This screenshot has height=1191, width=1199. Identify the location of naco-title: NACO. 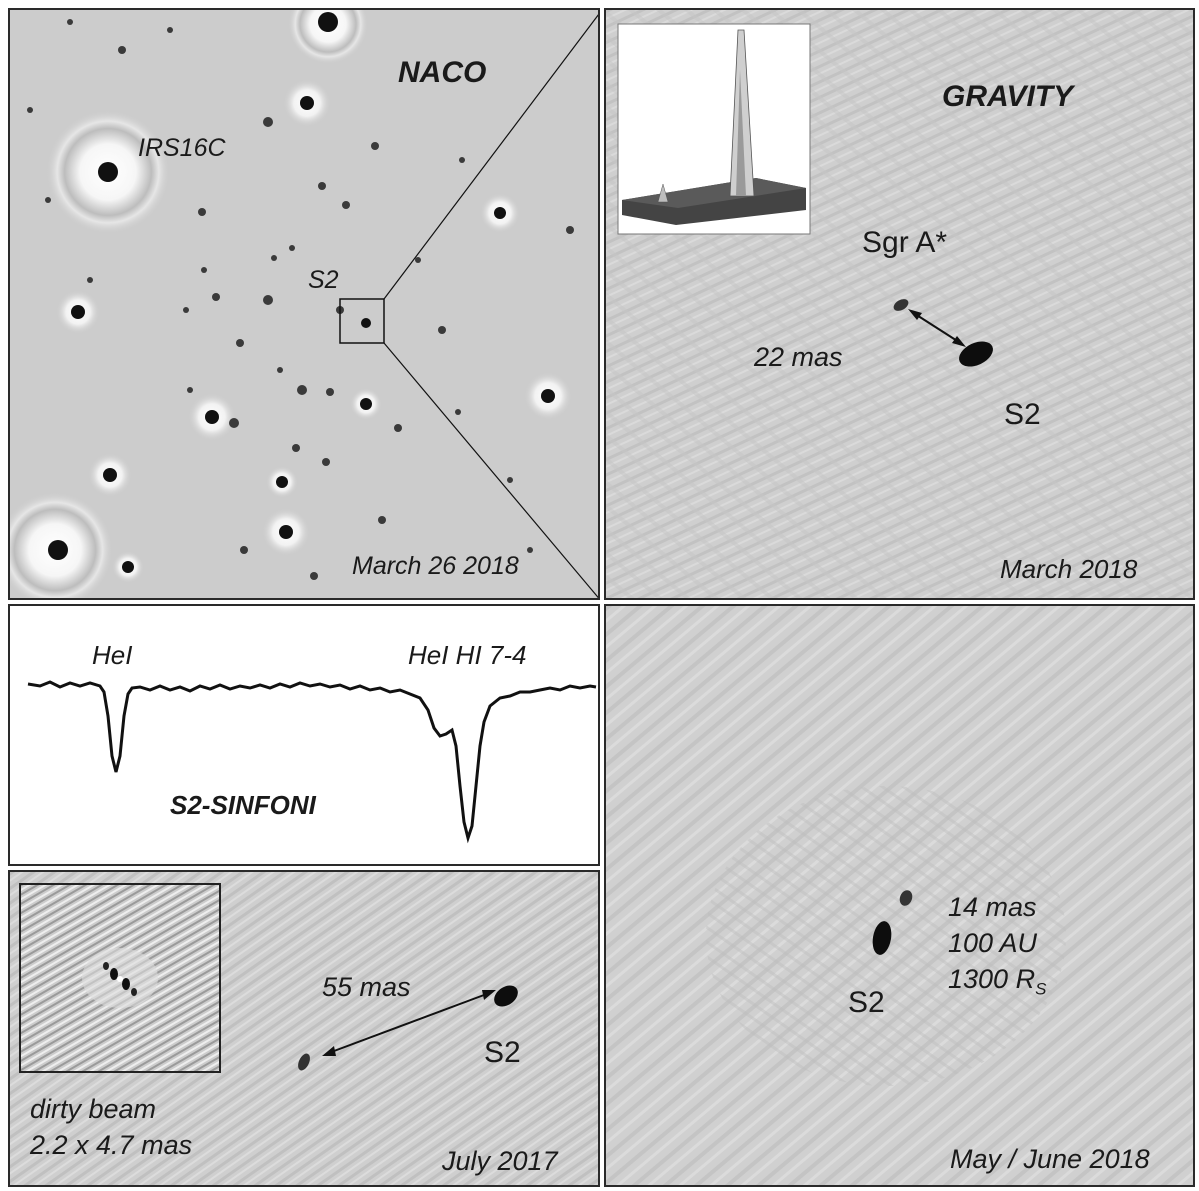
(442, 72).